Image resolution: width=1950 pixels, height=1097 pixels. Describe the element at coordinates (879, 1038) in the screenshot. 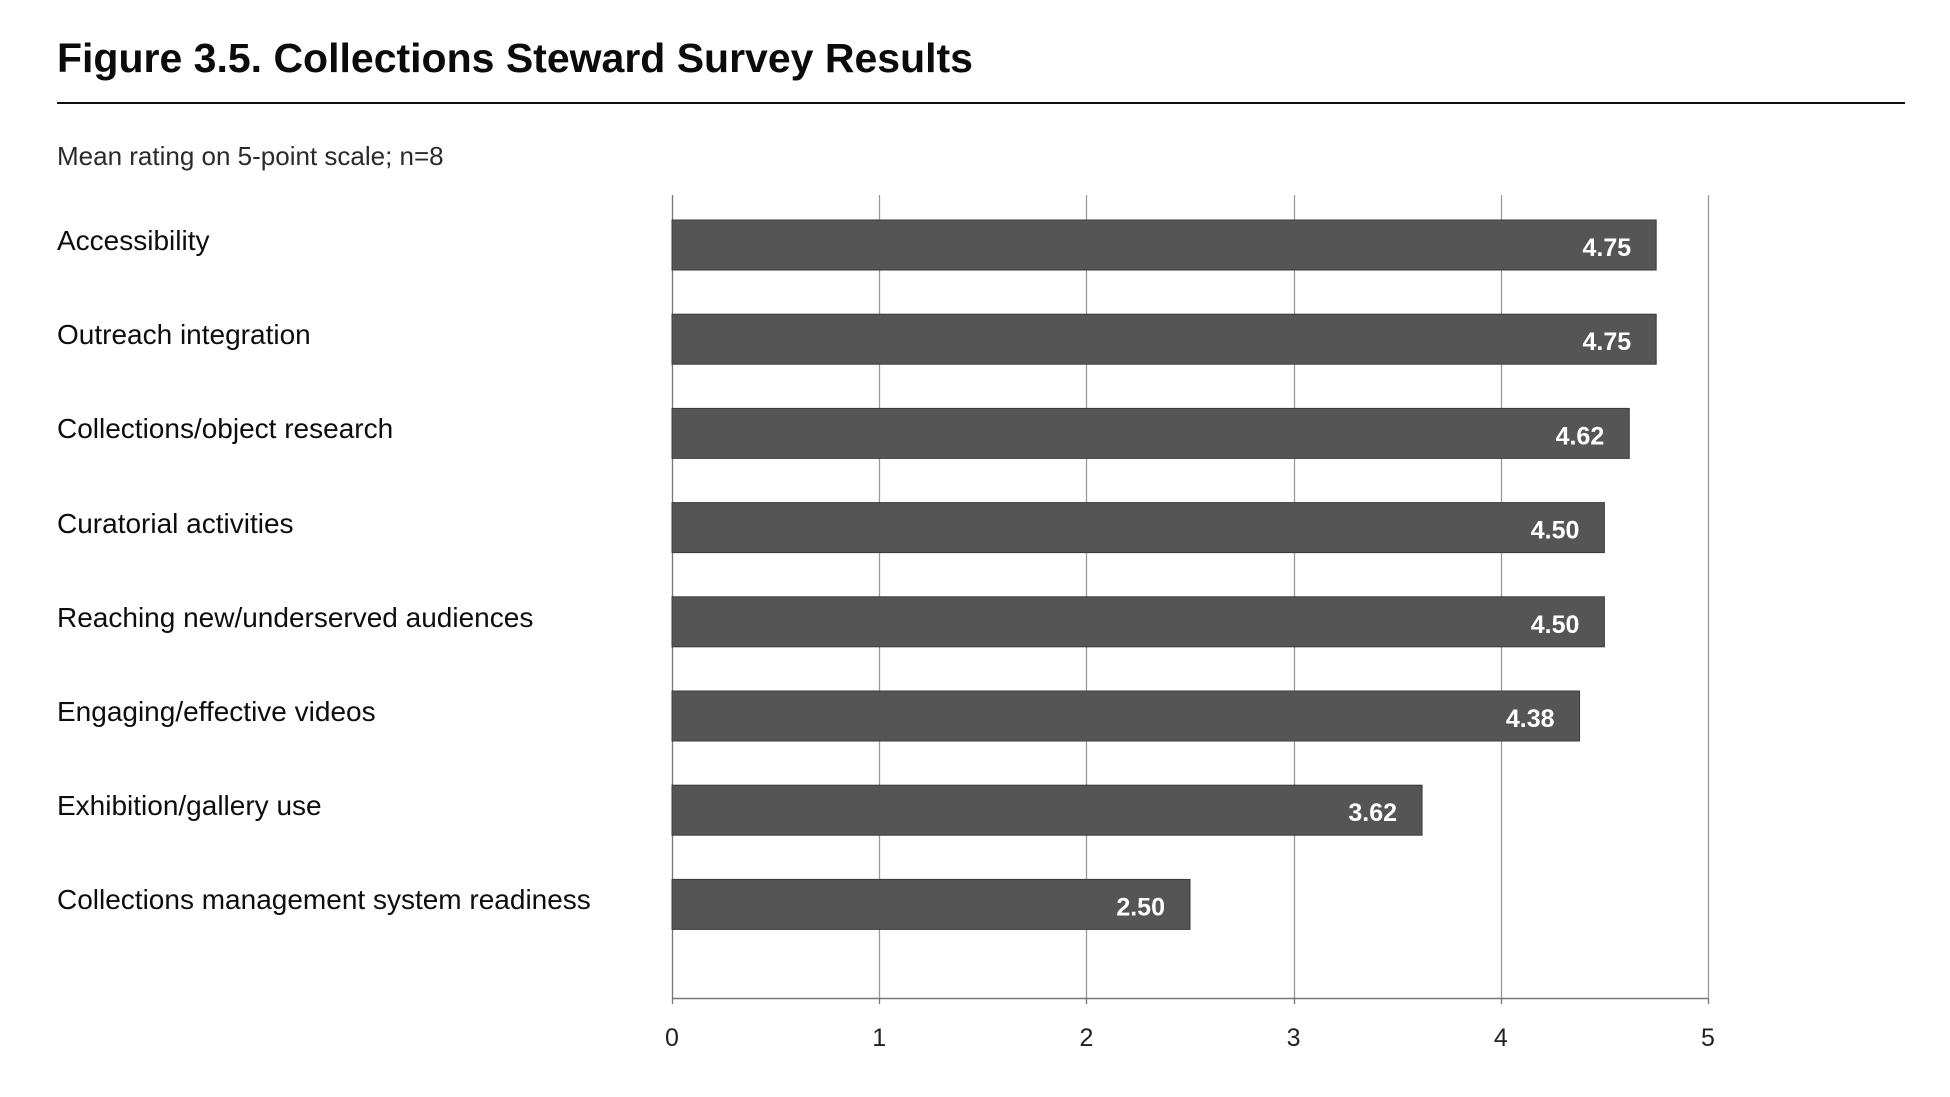

I see `x-tick-label: 1` at that location.